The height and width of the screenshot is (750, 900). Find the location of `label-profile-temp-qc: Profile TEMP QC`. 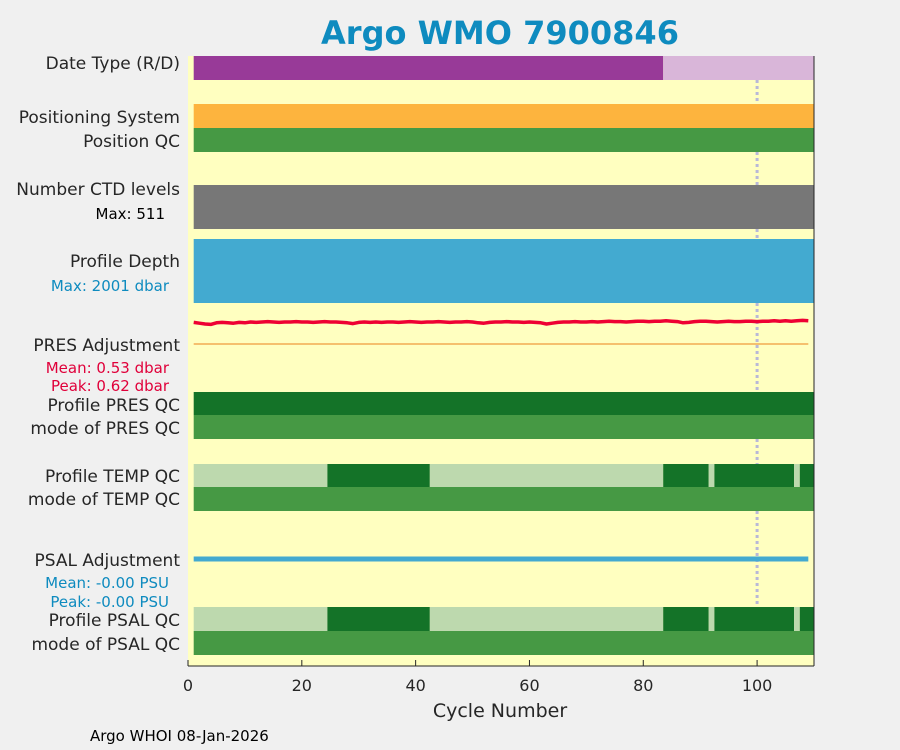

label-profile-temp-qc: Profile TEMP QC is located at coordinates (112, 477).